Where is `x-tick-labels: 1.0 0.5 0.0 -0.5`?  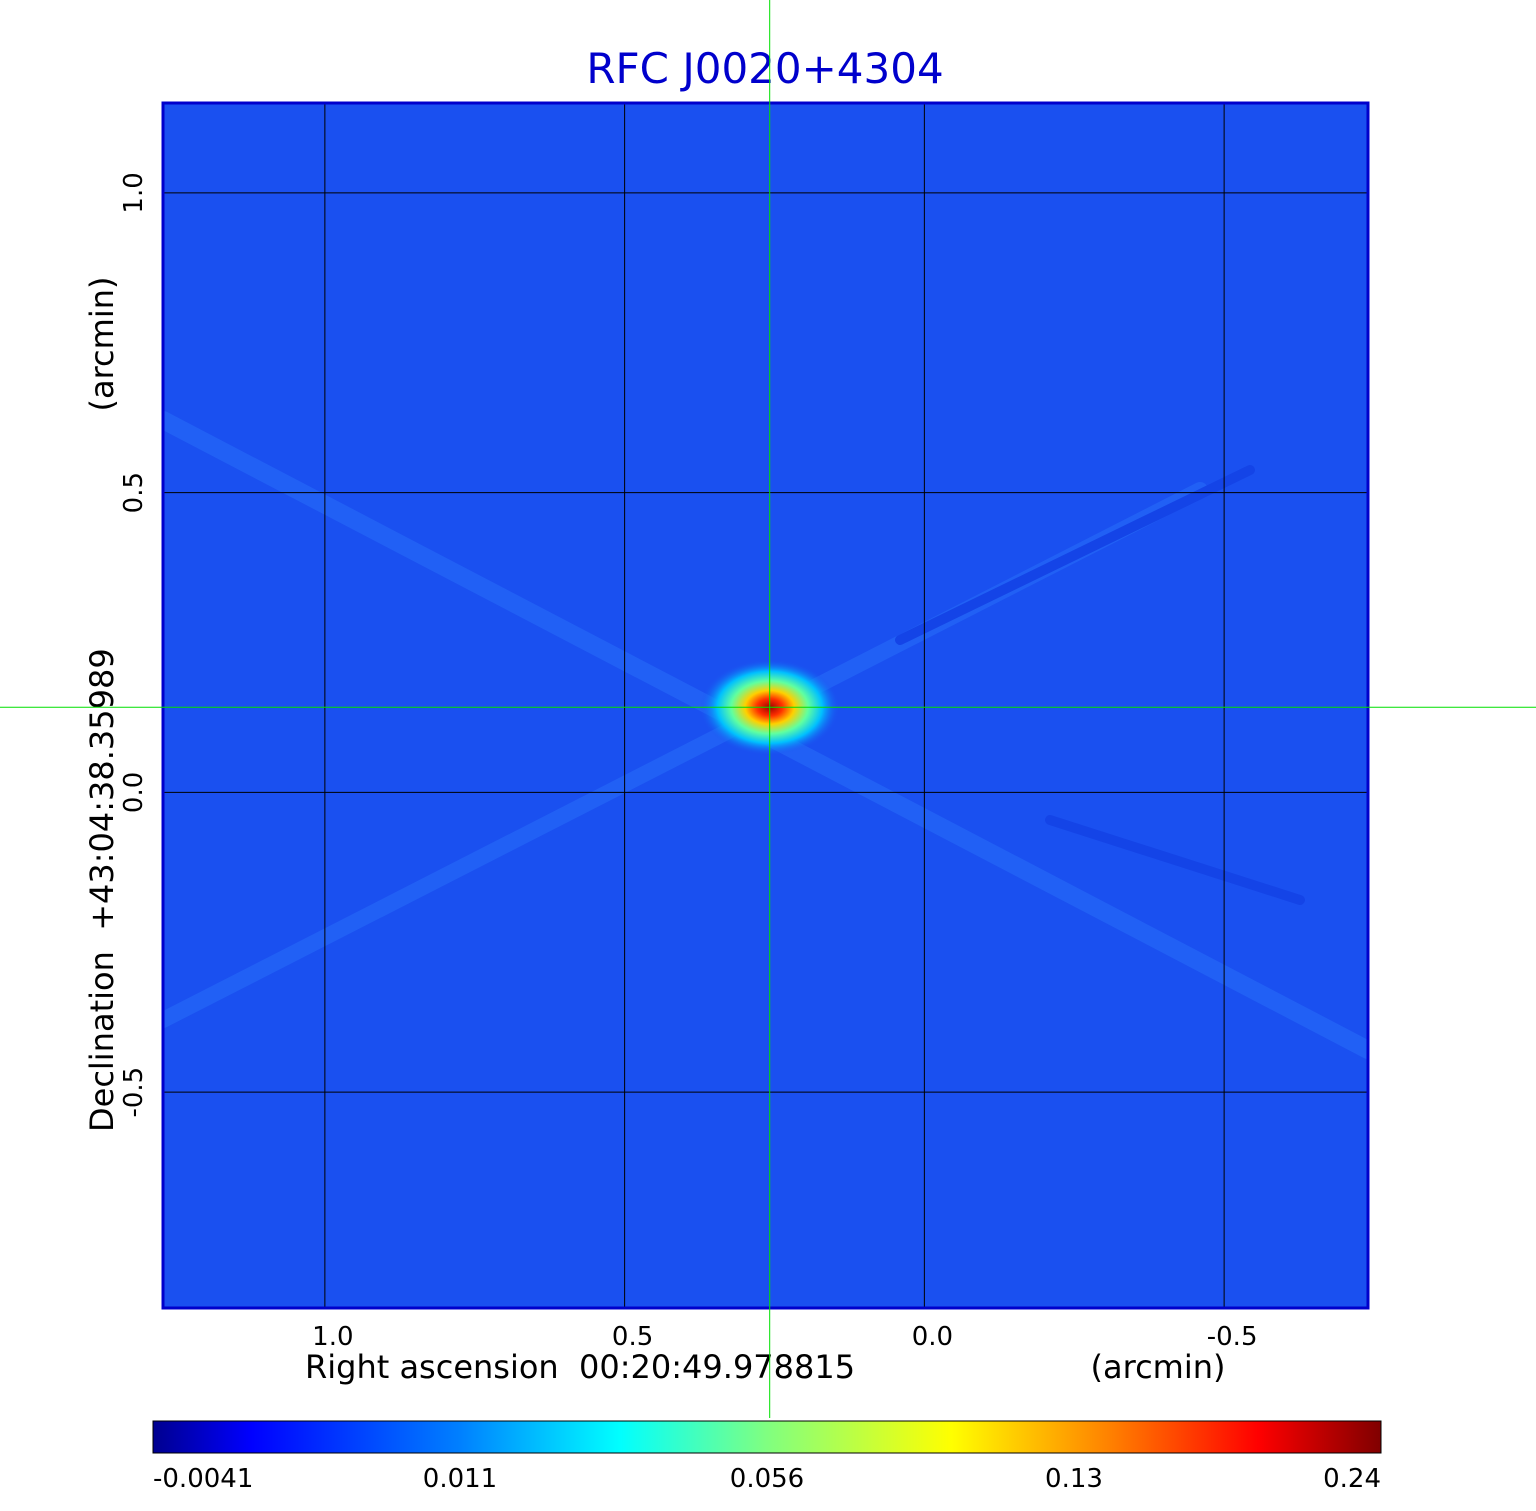
x-tick-labels: 1.0 0.5 0.0 -0.5 is located at coordinates (784, 1337).